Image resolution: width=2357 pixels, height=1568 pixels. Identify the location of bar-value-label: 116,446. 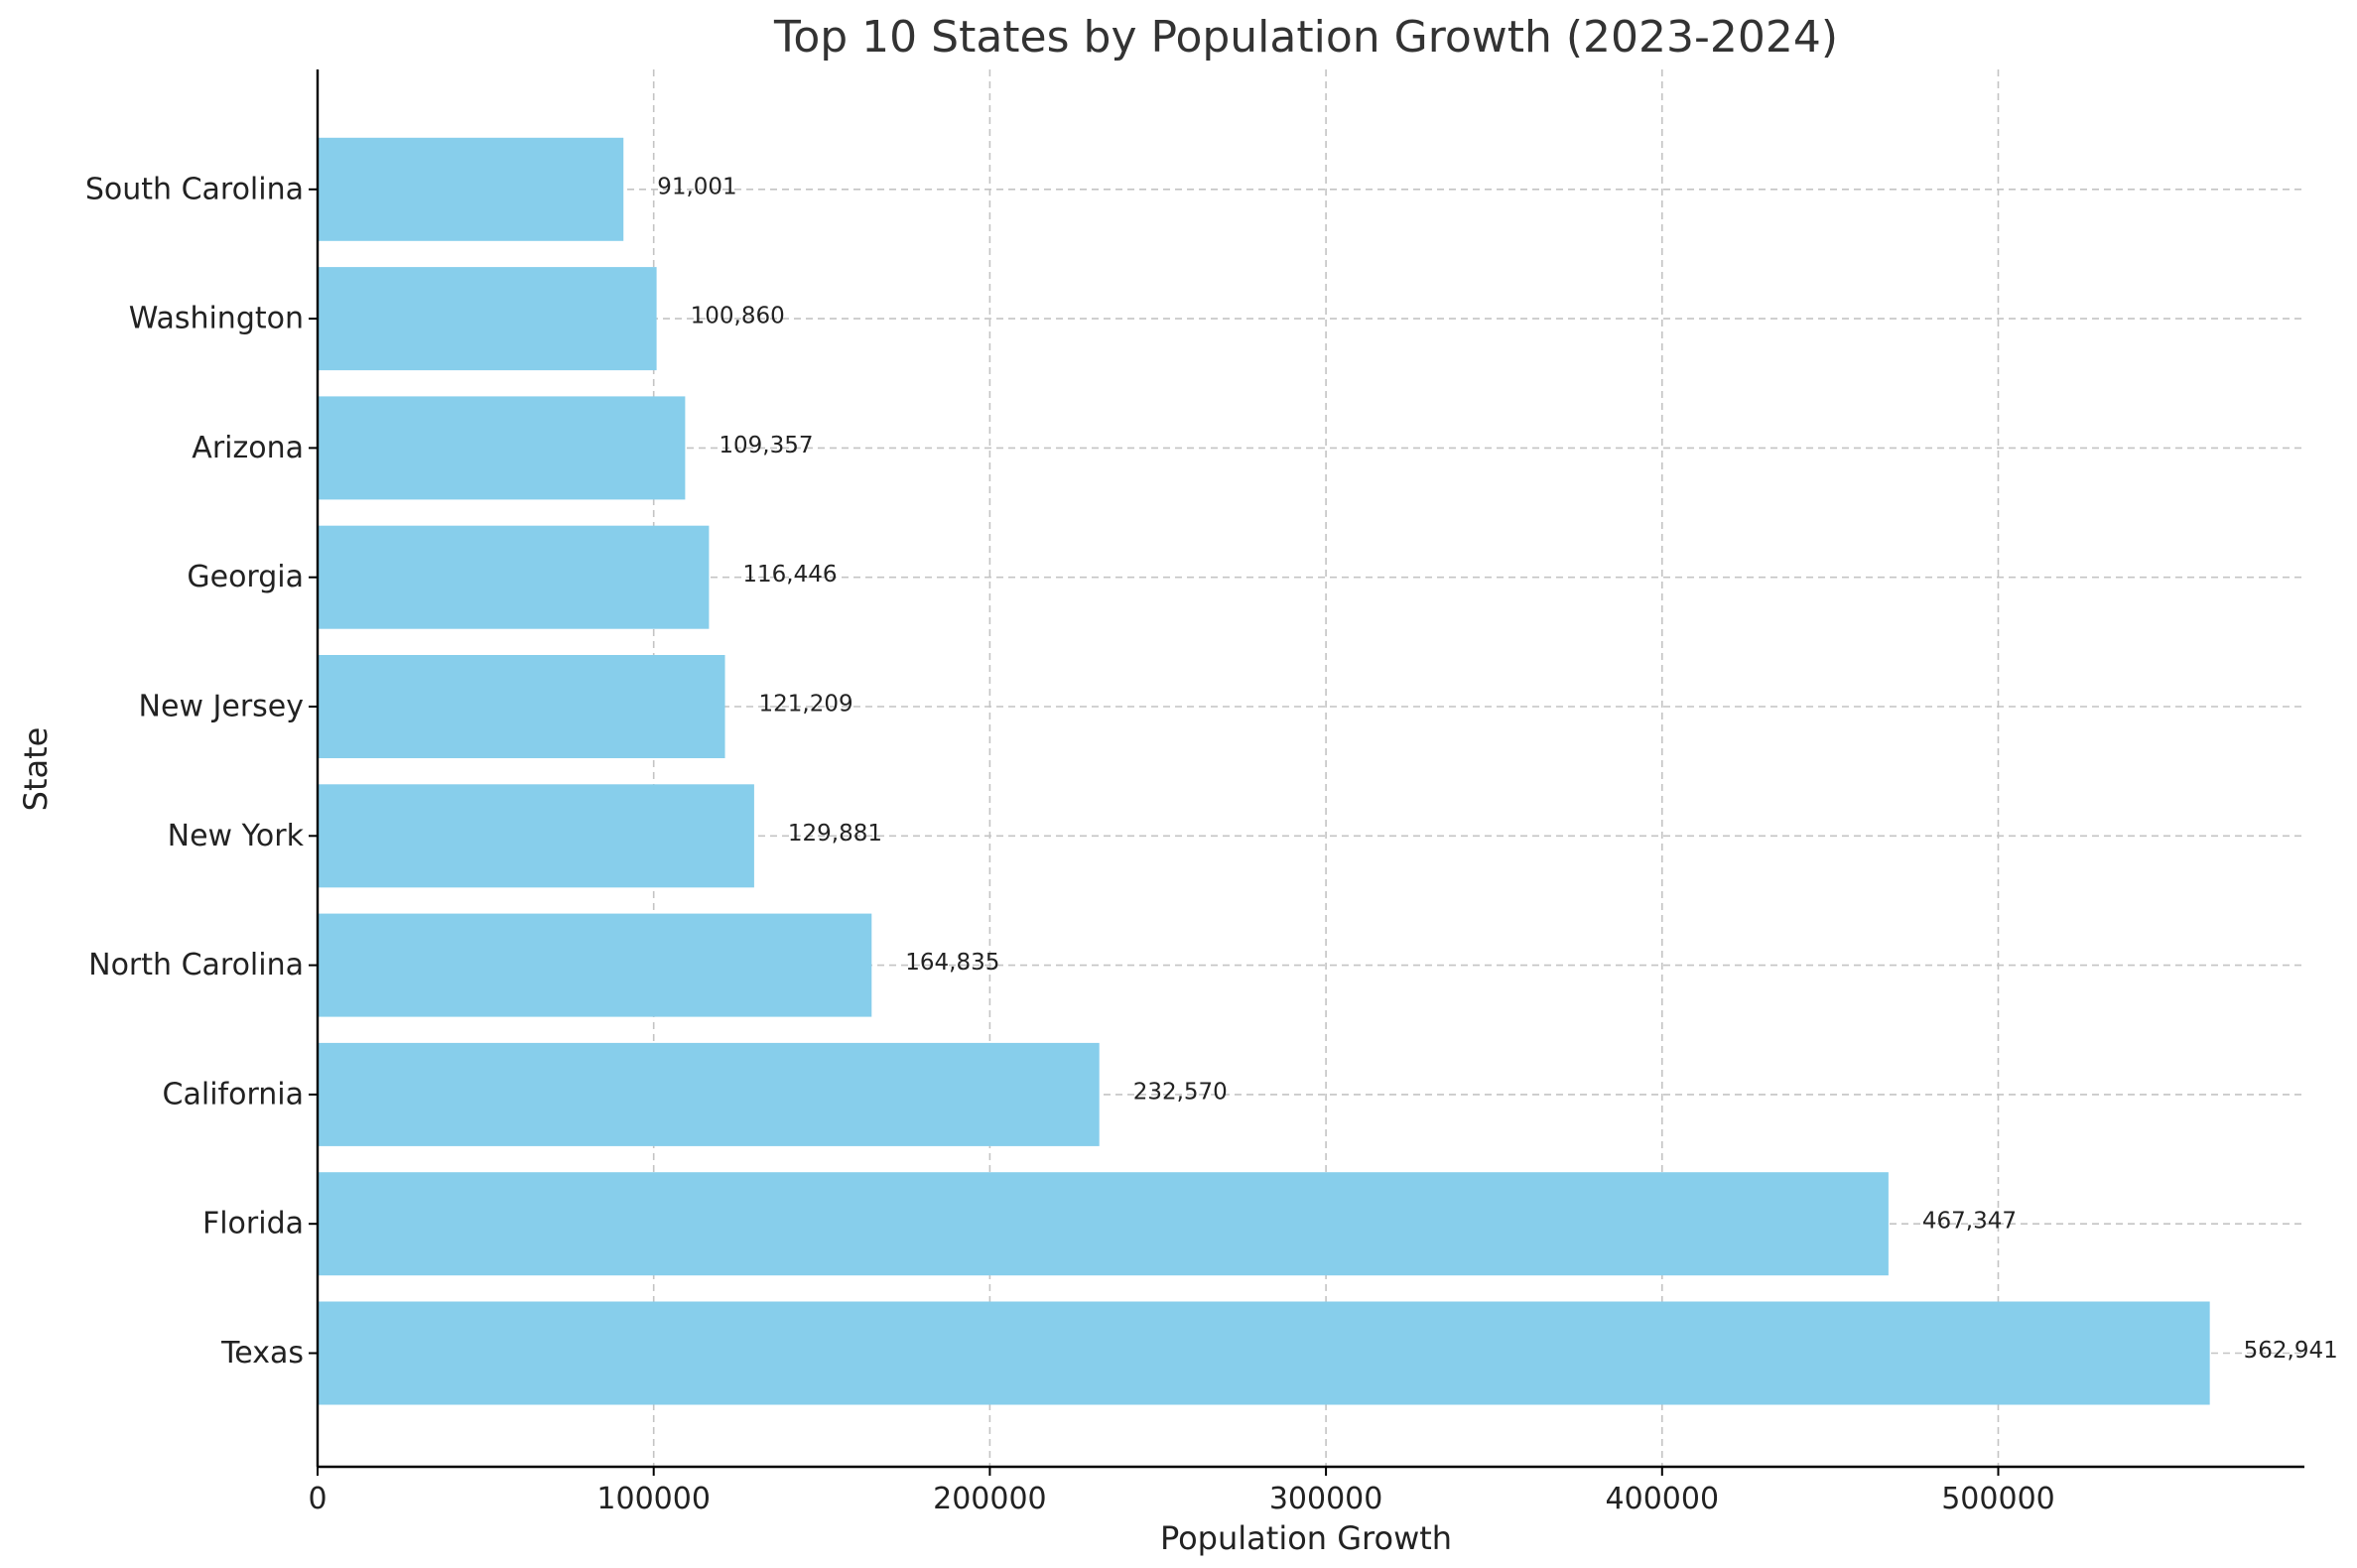
(790, 575).